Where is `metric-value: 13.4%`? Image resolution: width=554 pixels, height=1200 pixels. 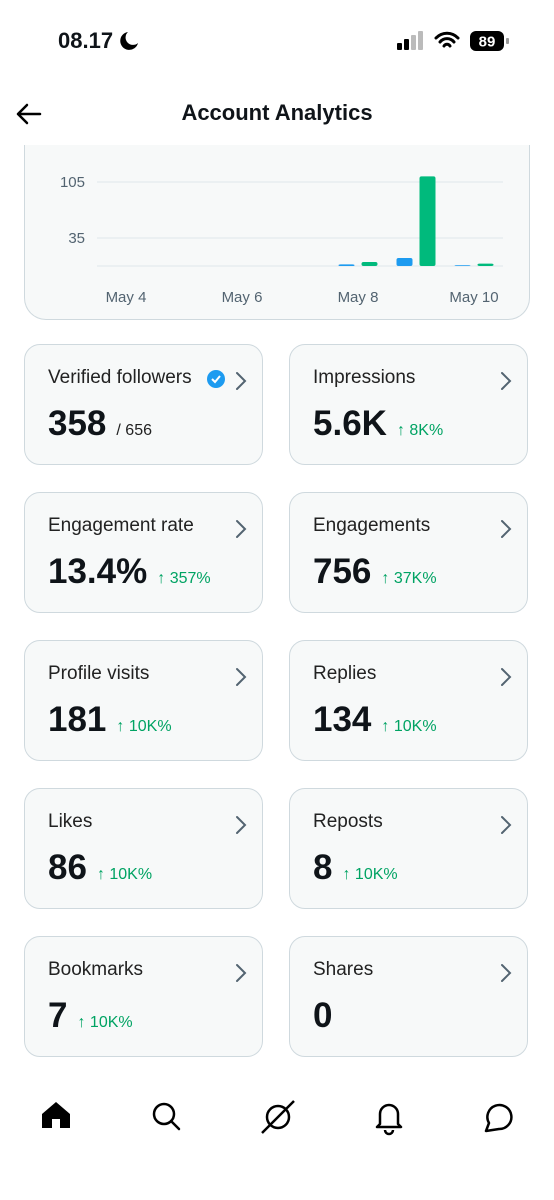
metric-value: 13.4% is located at coordinates (98, 571).